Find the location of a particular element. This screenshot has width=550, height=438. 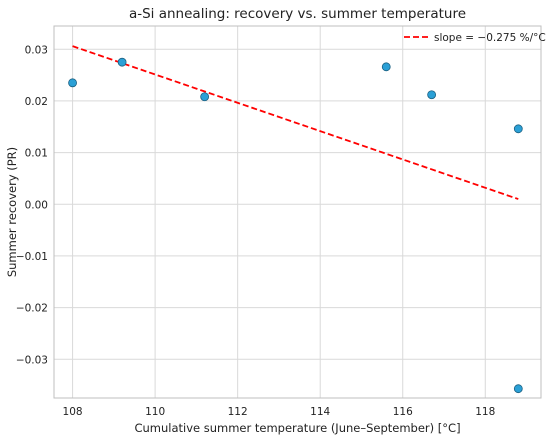

x-tick-label: 110 is located at coordinates (155, 412).